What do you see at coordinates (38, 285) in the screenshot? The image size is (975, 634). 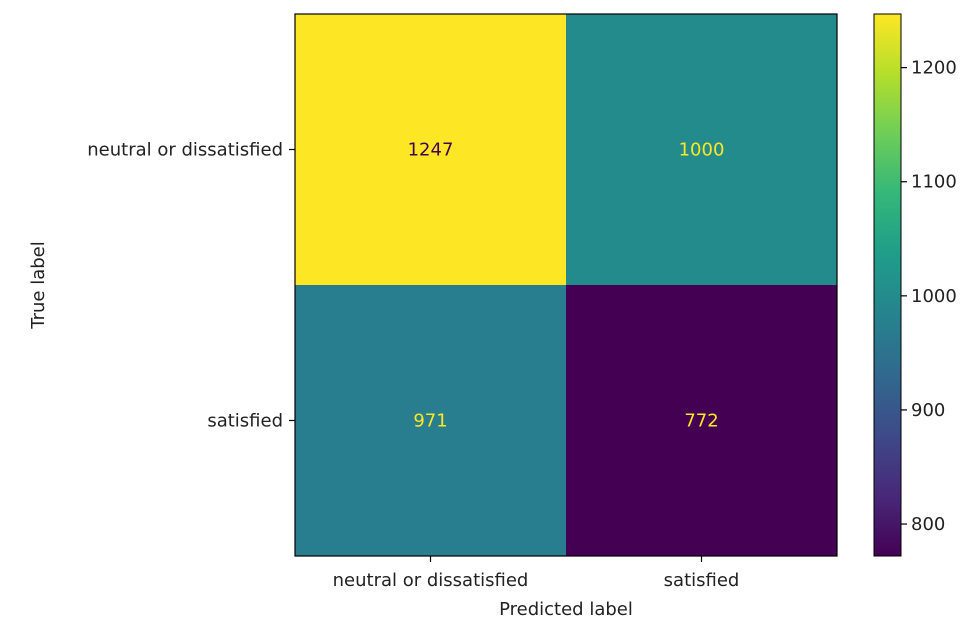 I see `y-axis-label: True label` at bounding box center [38, 285].